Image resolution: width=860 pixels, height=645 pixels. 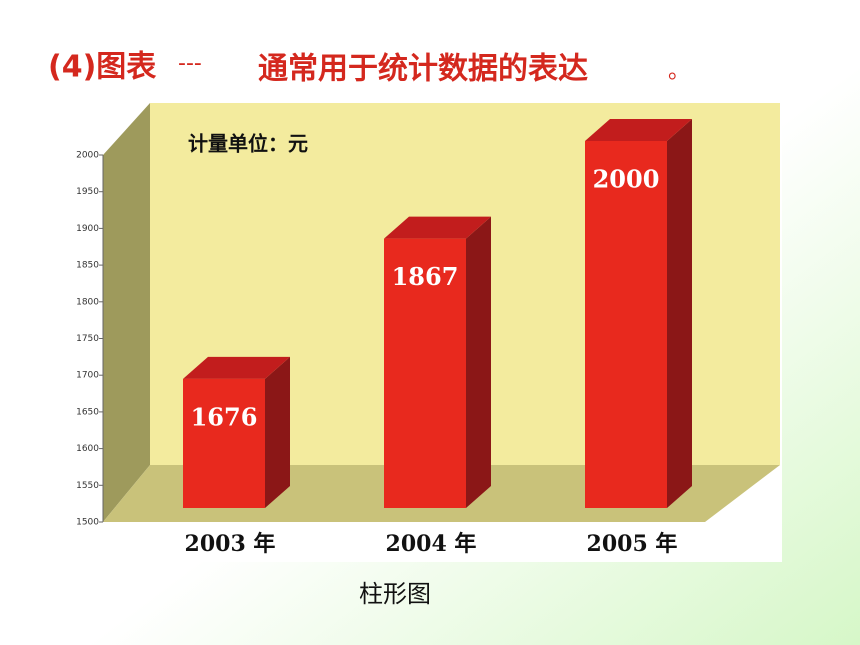 I want to click on y-tick-label: 1800, so click(x=87, y=302).